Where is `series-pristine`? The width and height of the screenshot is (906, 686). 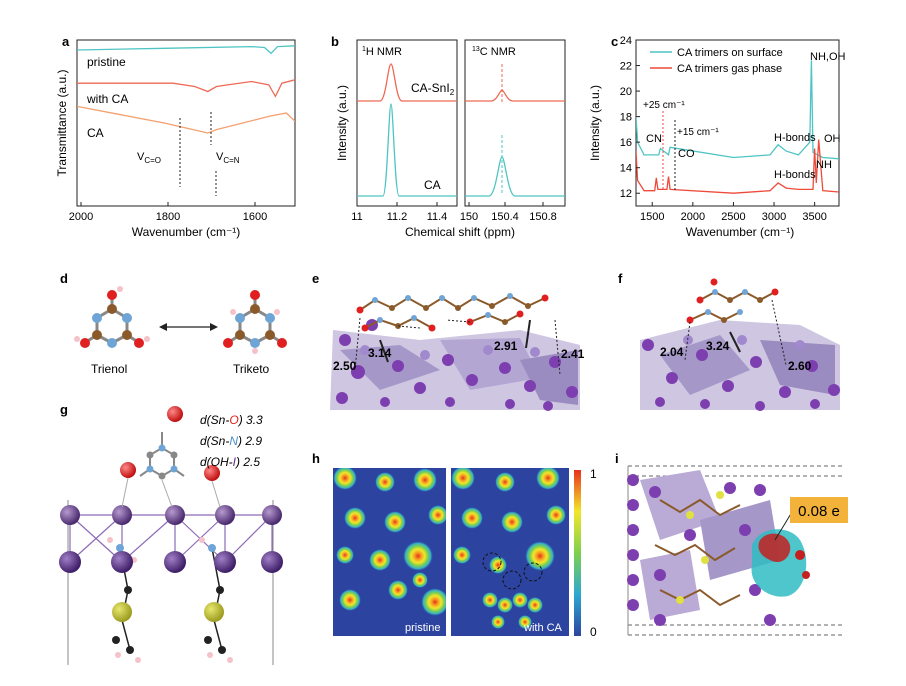
series-pristine is located at coordinates (186, 50).